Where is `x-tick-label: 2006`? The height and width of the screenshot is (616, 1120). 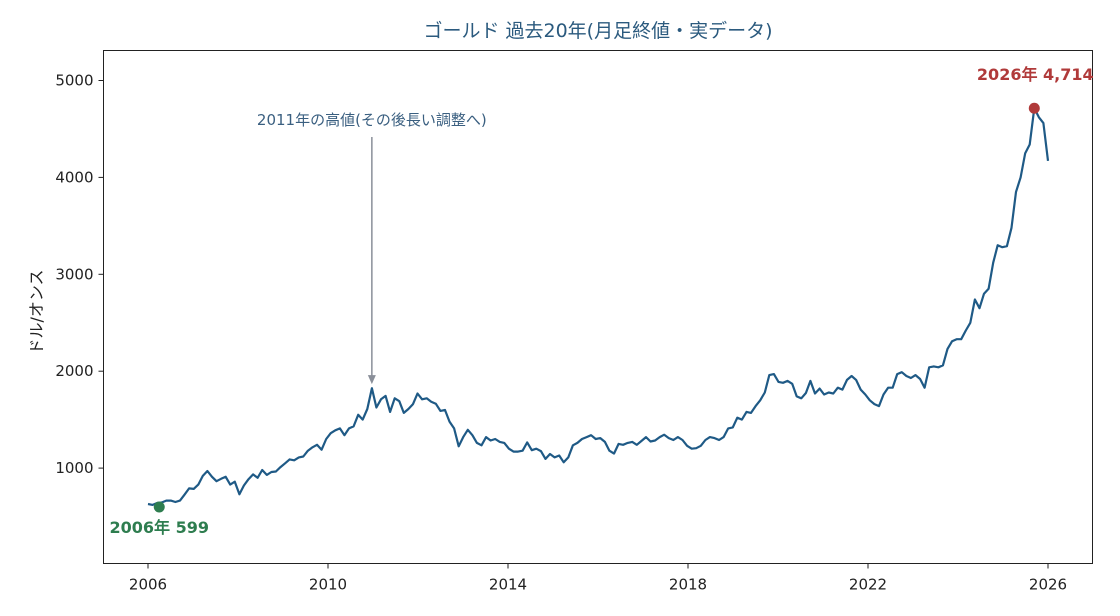 x-tick-label: 2006 is located at coordinates (148, 585).